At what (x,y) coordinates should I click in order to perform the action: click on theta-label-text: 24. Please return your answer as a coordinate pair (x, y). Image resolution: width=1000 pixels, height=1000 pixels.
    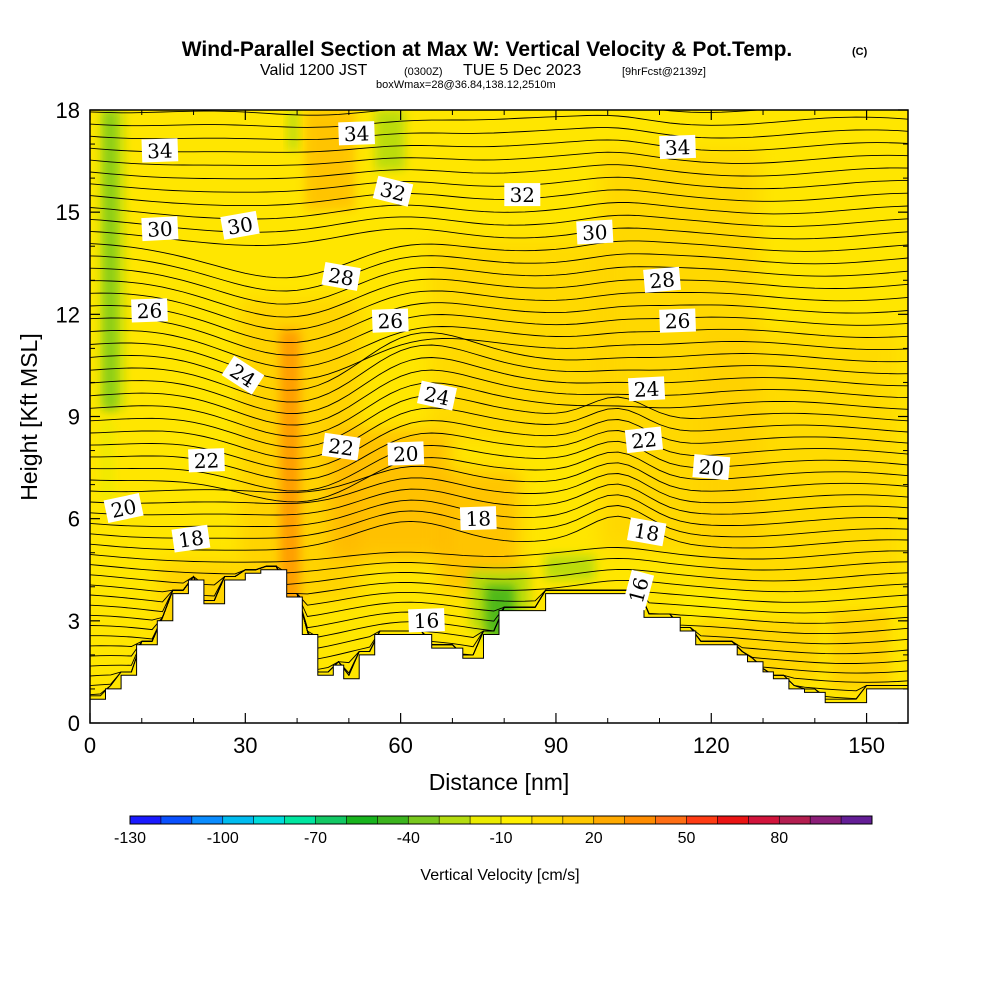
    Looking at the image, I should click on (437, 396).